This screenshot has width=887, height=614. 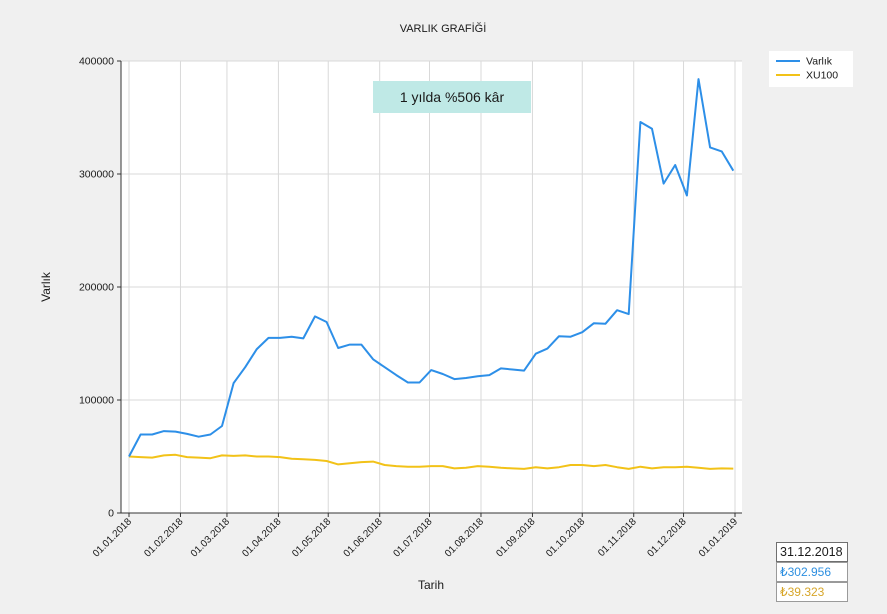 I want to click on x-tick-label: 01.01.2019, so click(x=718, y=537).